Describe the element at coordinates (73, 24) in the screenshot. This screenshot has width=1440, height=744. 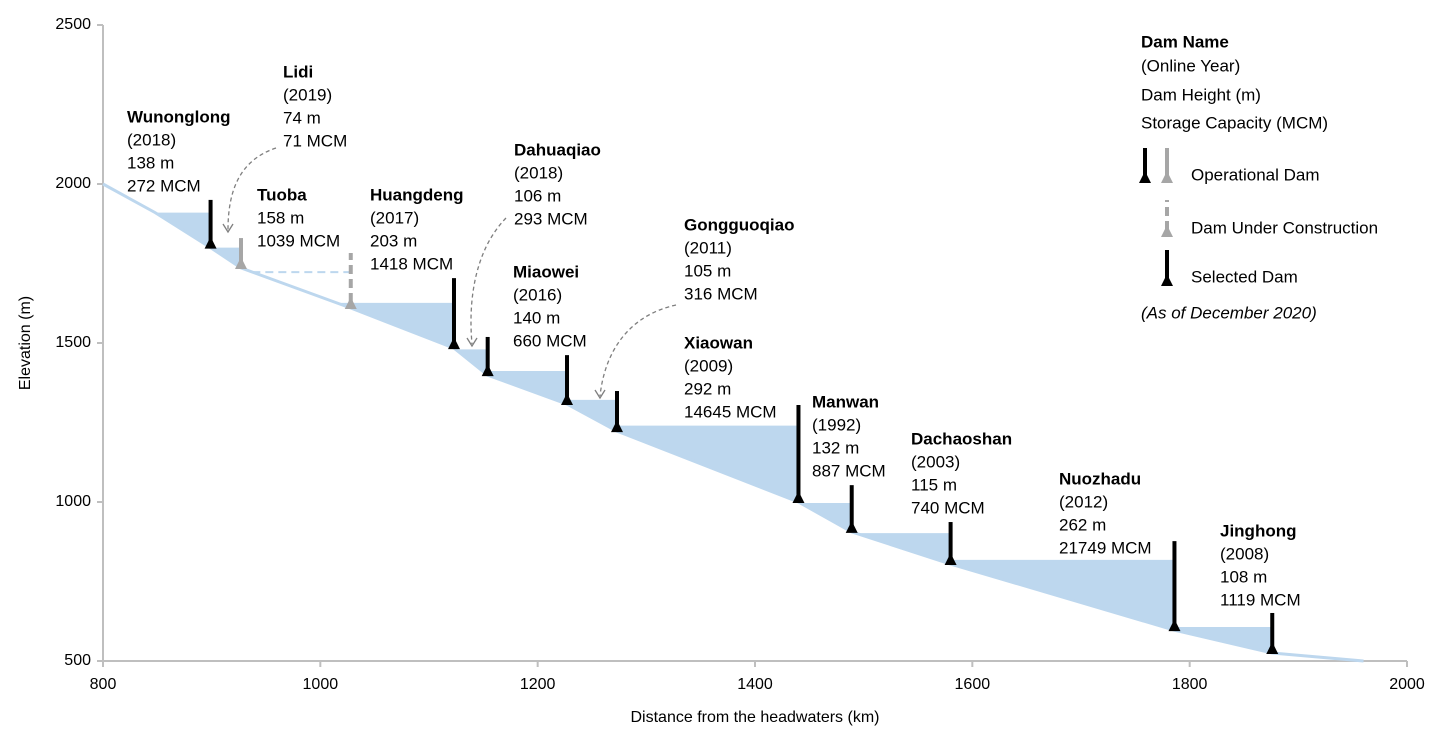
I see `y-tick-label: 2500` at that location.